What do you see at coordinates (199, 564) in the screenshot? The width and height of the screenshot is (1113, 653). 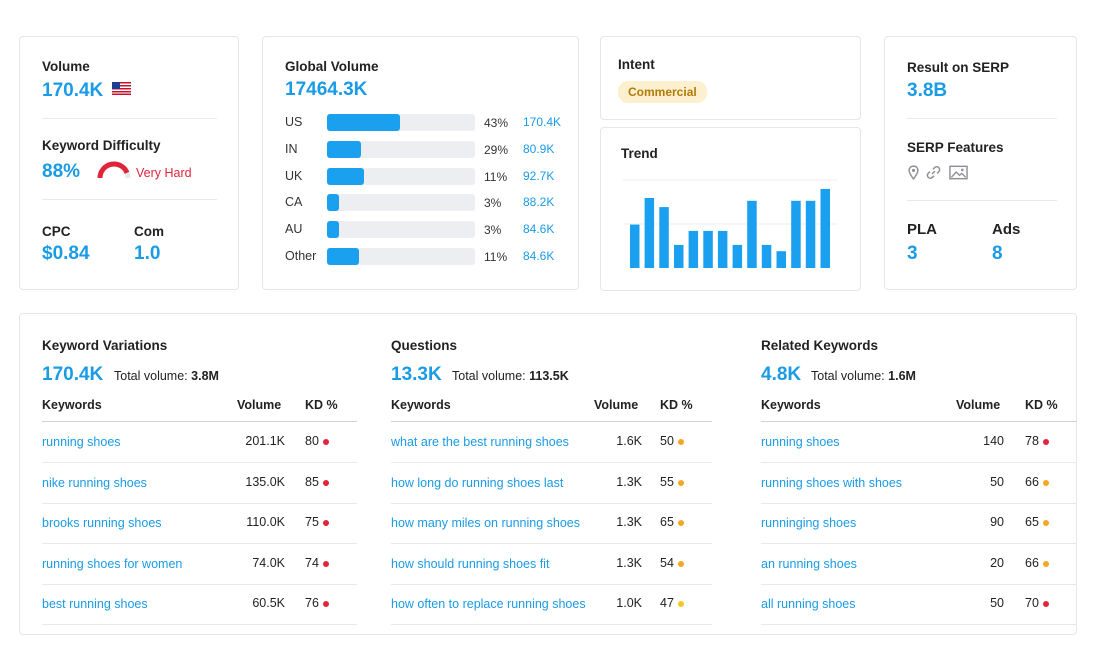 I see `table-row: running shoes for women 74.0K 74` at bounding box center [199, 564].